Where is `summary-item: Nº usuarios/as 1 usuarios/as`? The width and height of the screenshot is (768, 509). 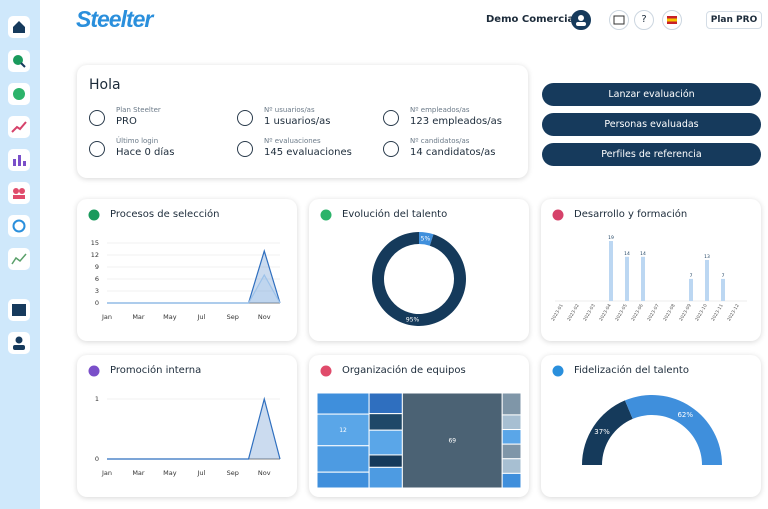
summary-item: Nº usuarios/as 1 usuarios/as is located at coordinates (307, 120).